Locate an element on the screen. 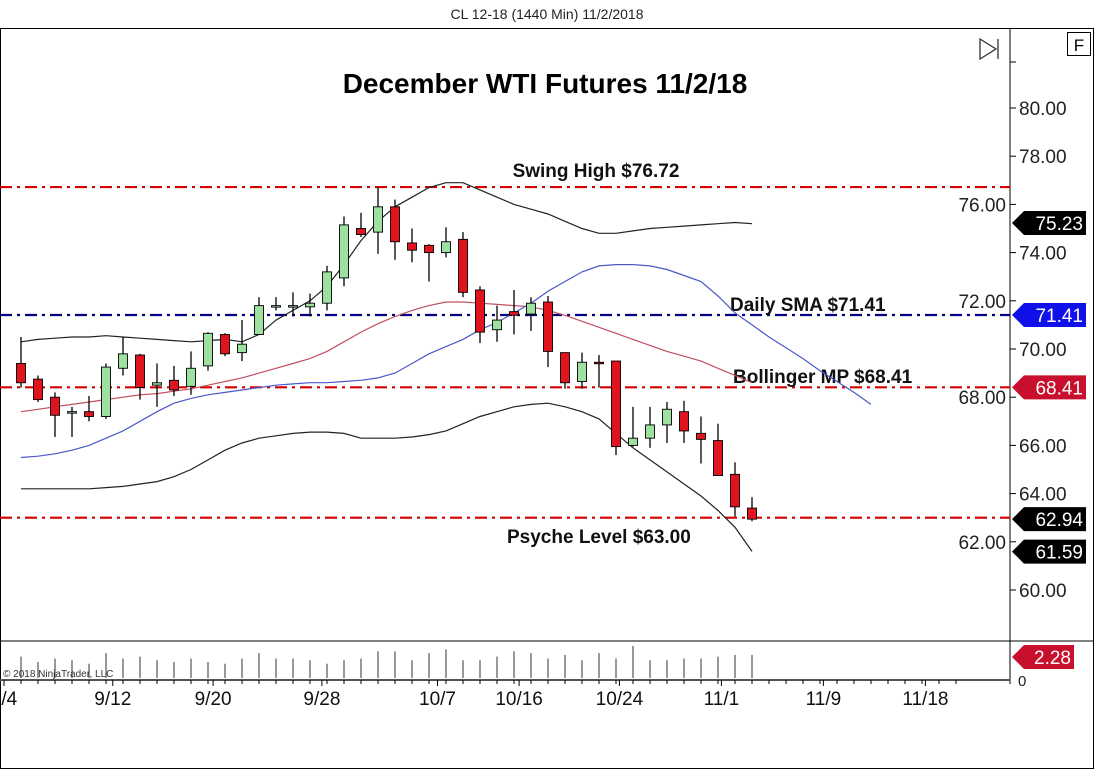  x-tick-label: 11/1 is located at coordinates (722, 699).